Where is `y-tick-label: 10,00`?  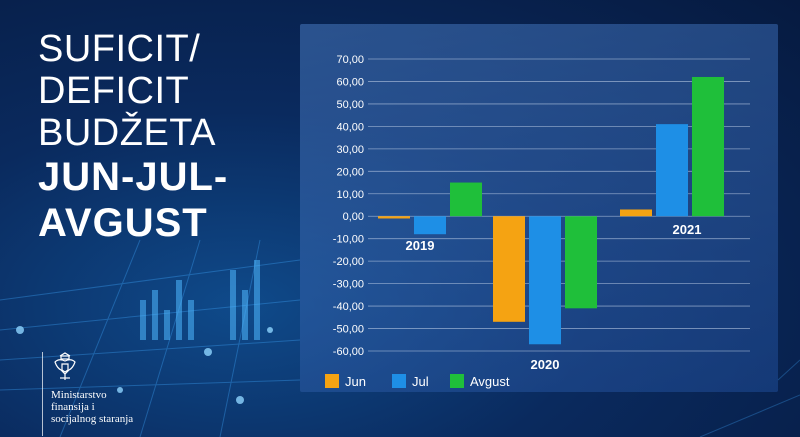
y-tick-label: 10,00 is located at coordinates (350, 195).